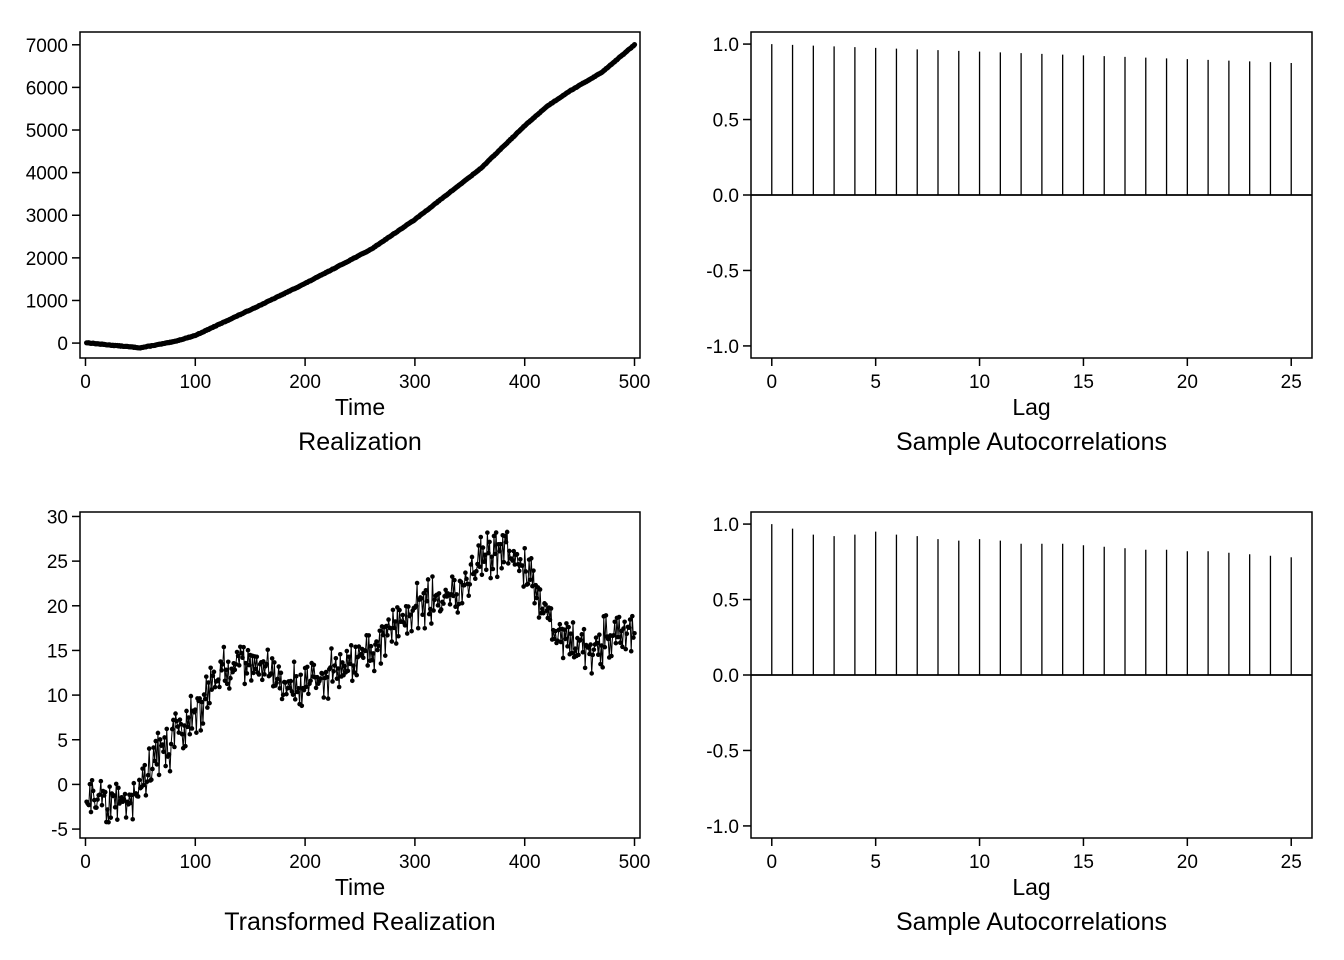  Describe the element at coordinates (415, 382) in the screenshot. I see `realization-x-tick-label: 300` at that location.